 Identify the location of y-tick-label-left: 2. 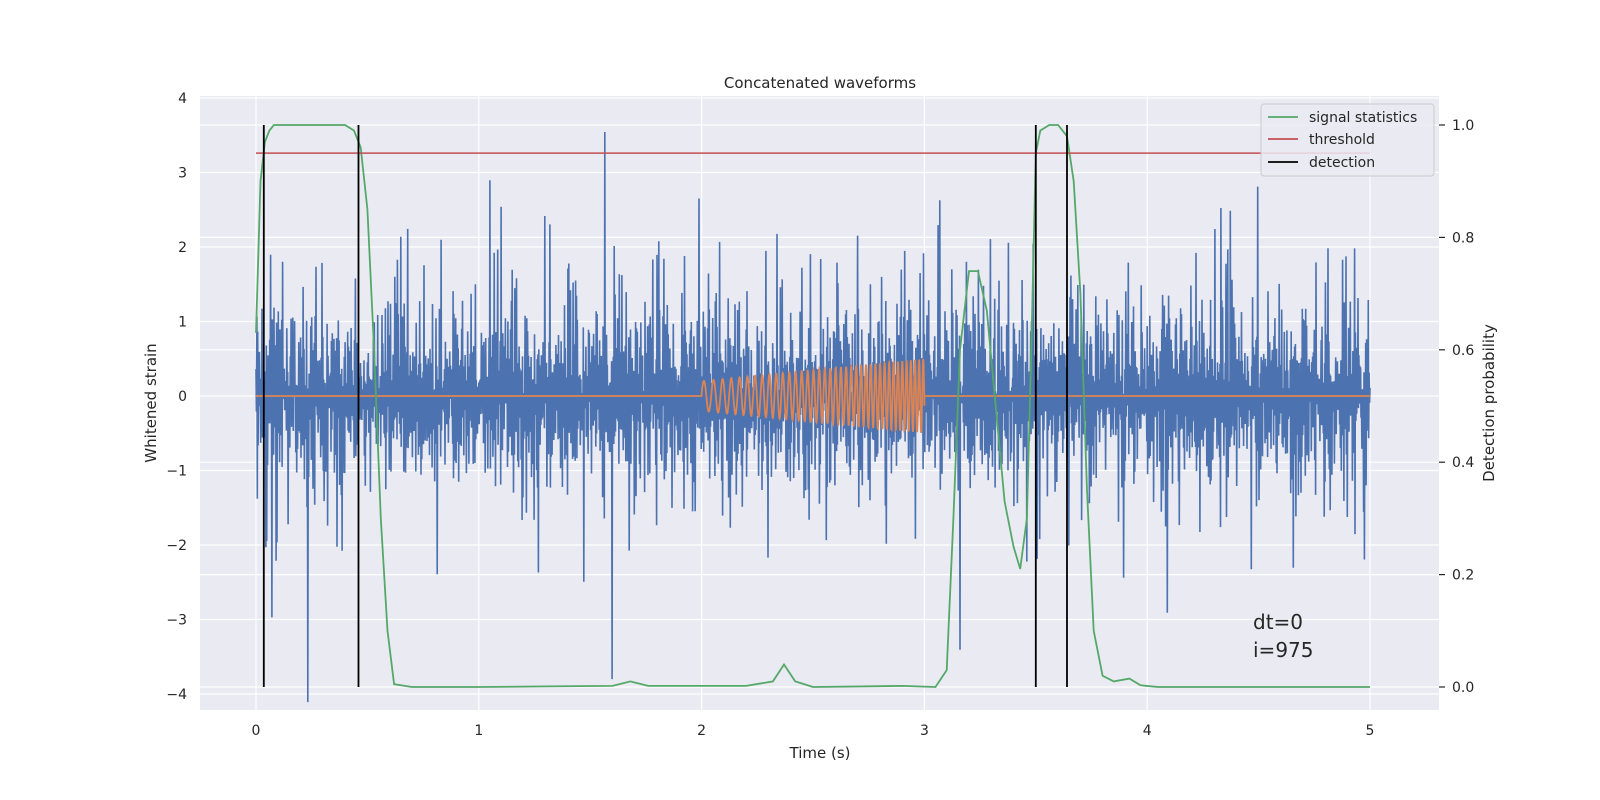
(182, 248).